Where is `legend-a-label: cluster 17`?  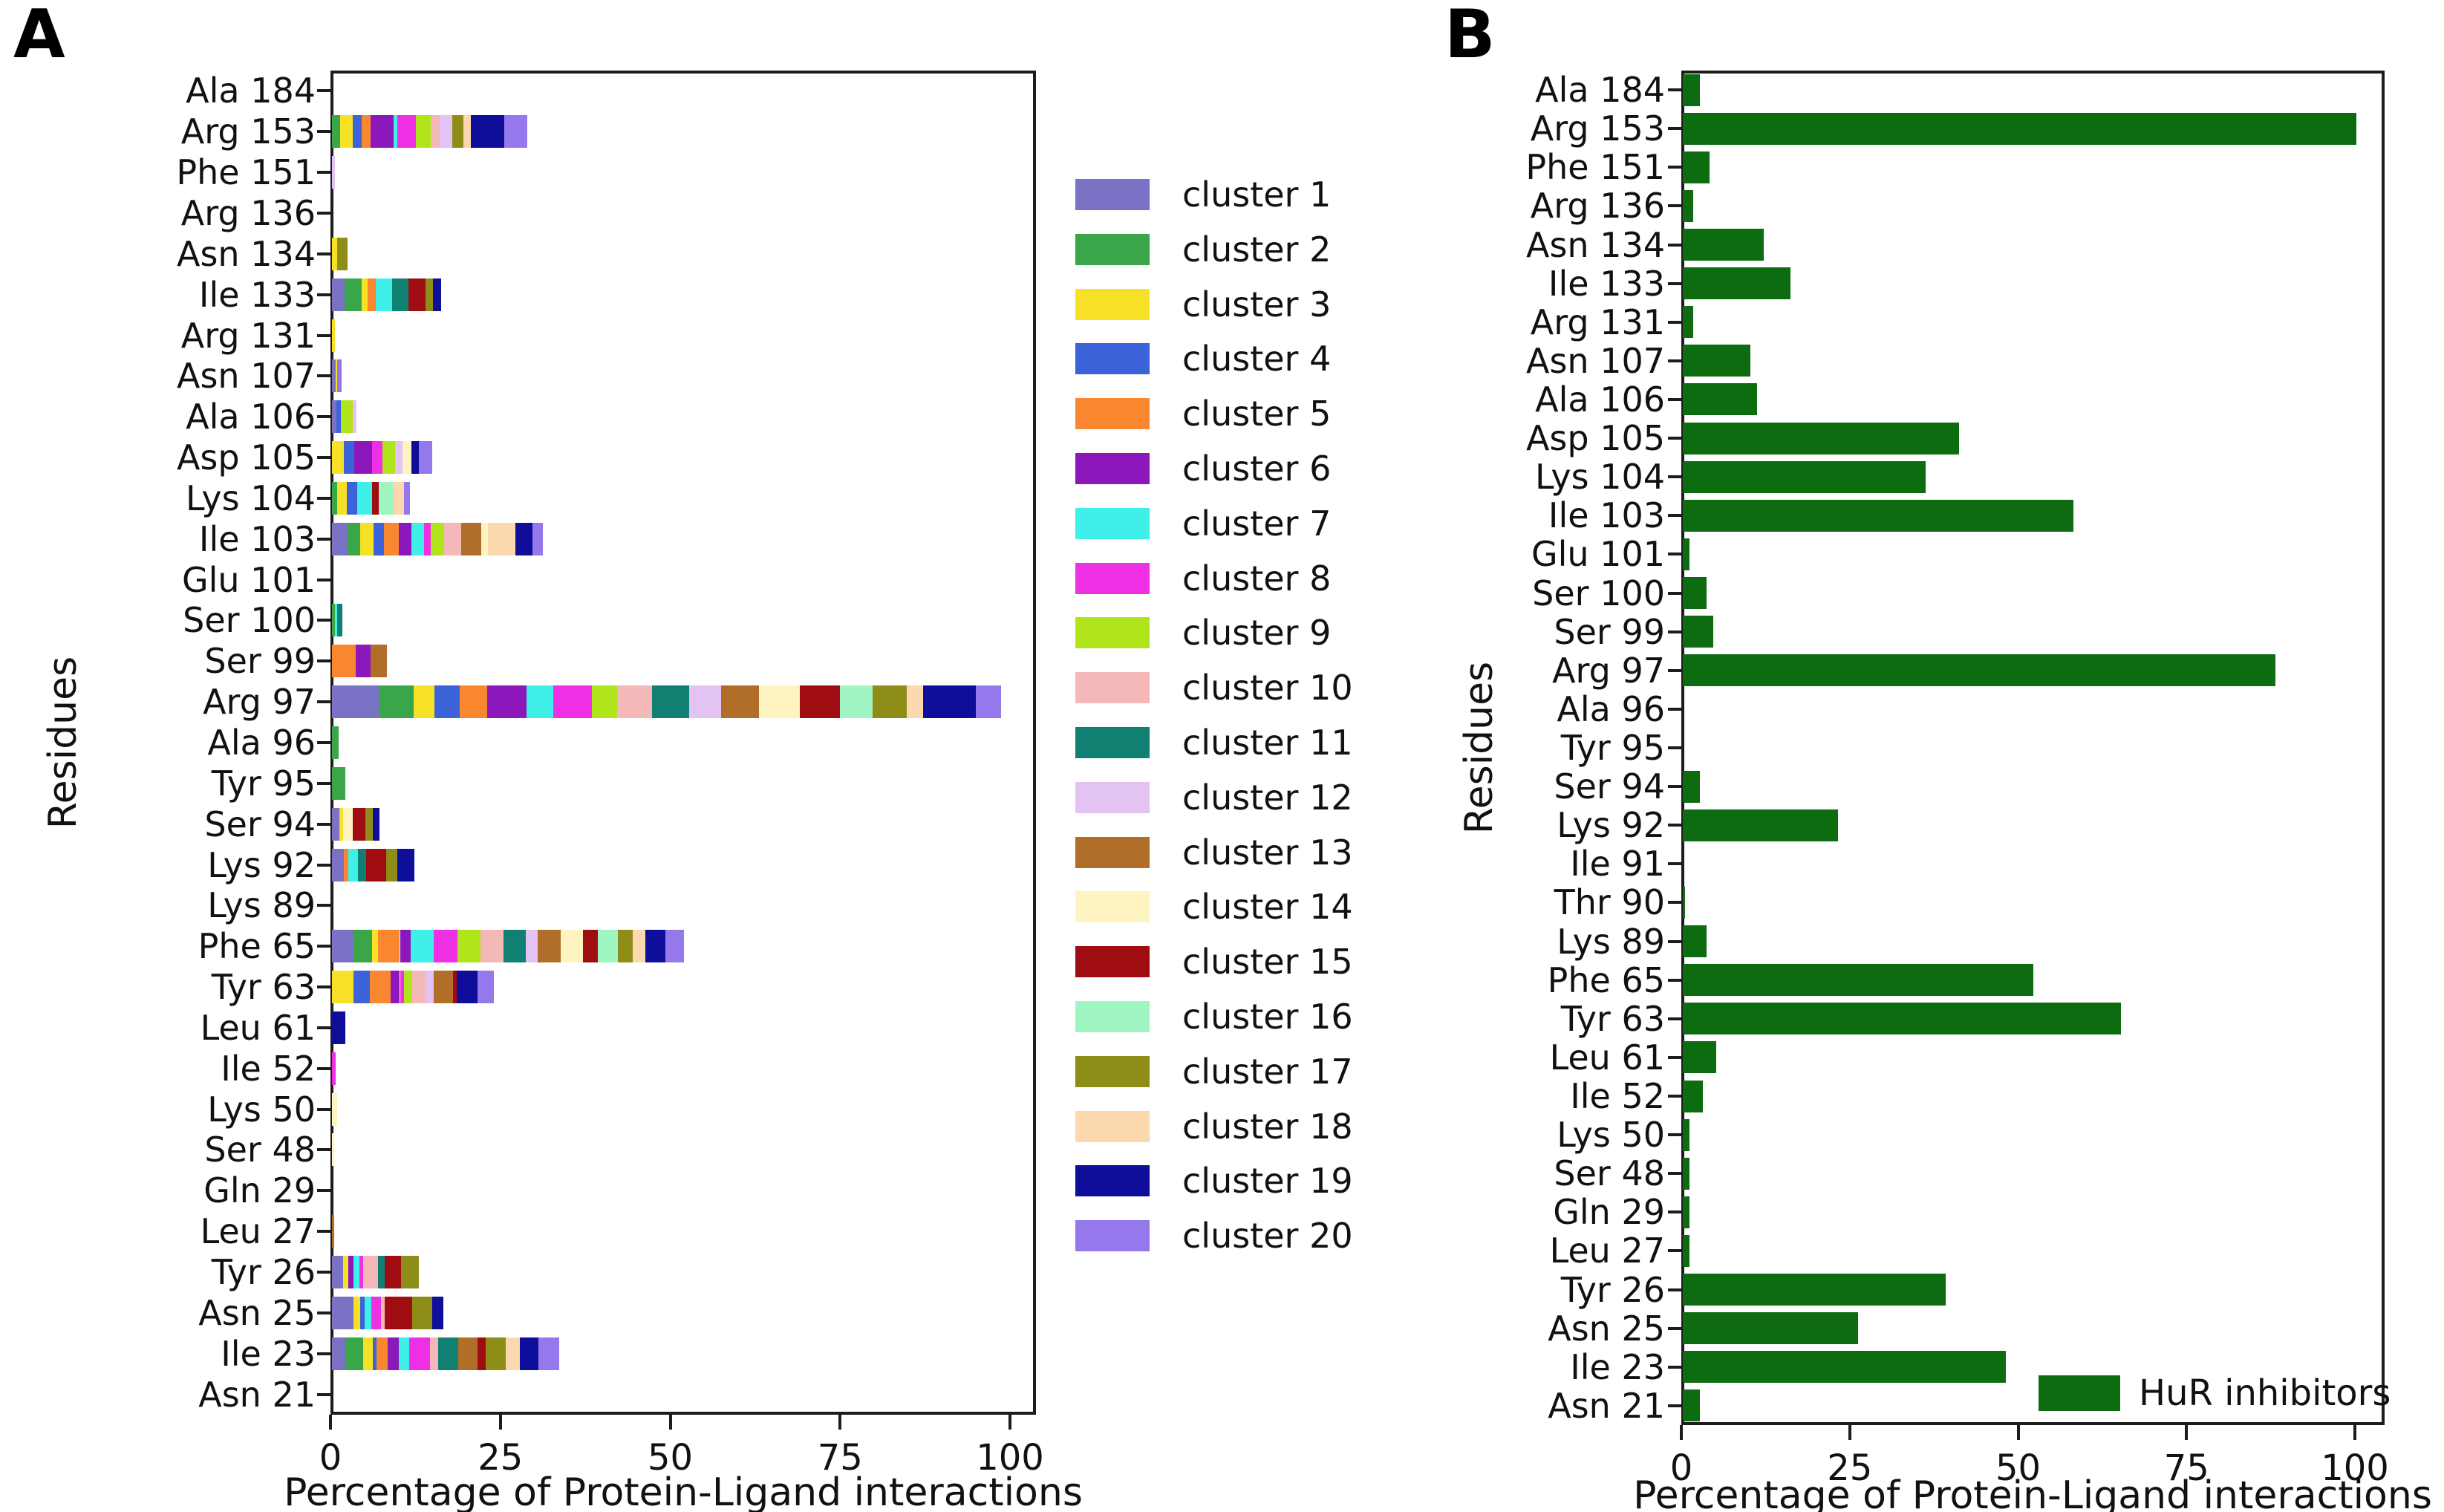
legend-a-label: cluster 17 is located at coordinates (1268, 1071).